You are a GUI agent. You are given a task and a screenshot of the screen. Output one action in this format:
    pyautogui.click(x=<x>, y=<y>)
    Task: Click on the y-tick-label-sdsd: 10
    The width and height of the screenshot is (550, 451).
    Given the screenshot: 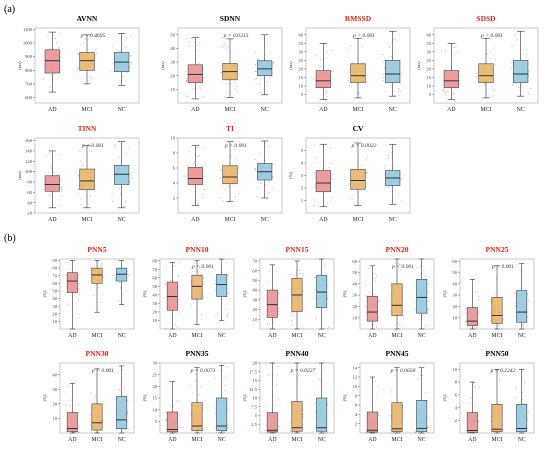 What is the action you would take?
    pyautogui.click(x=428, y=86)
    